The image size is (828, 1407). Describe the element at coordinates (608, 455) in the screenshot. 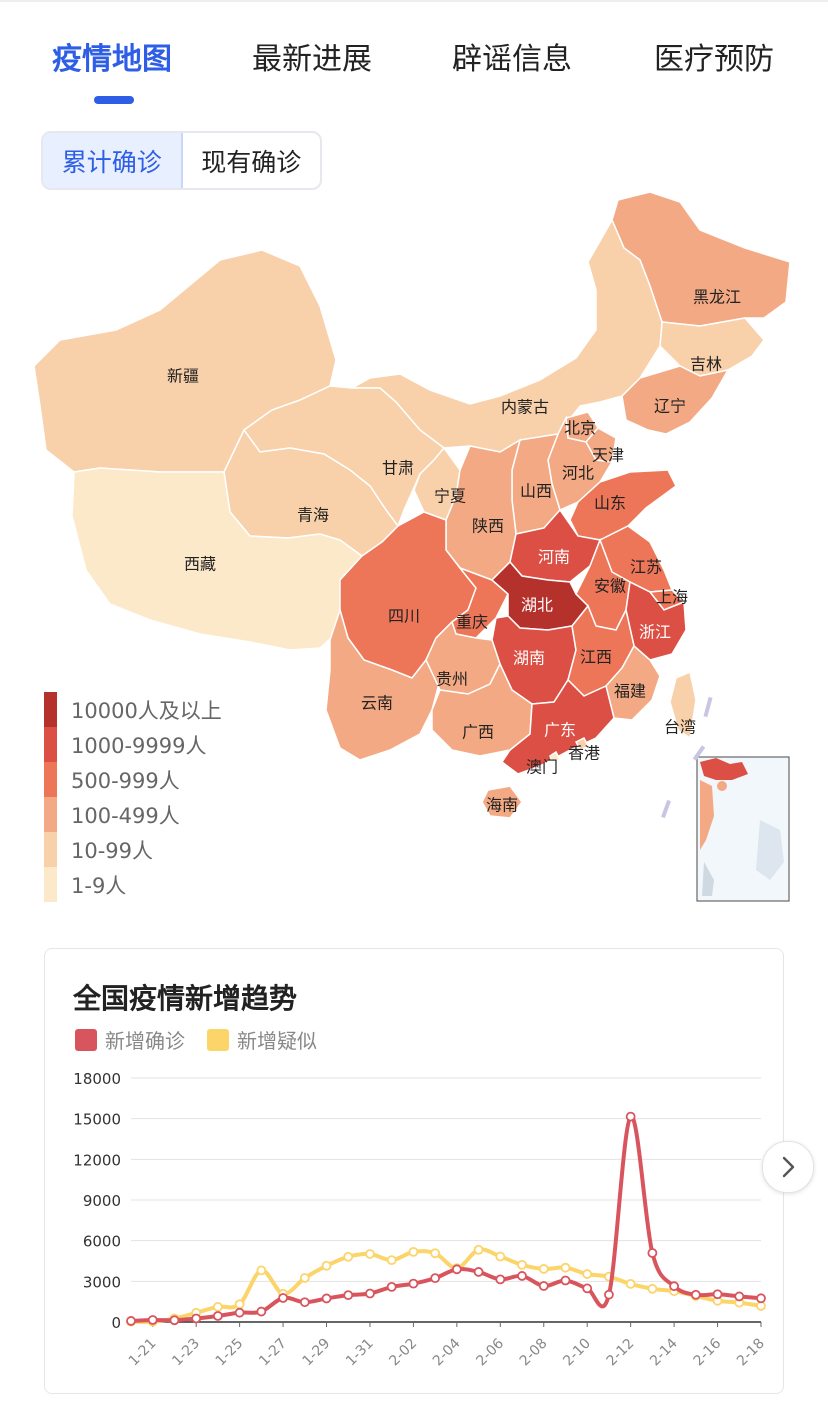

I see `map-label: 天津` at that location.